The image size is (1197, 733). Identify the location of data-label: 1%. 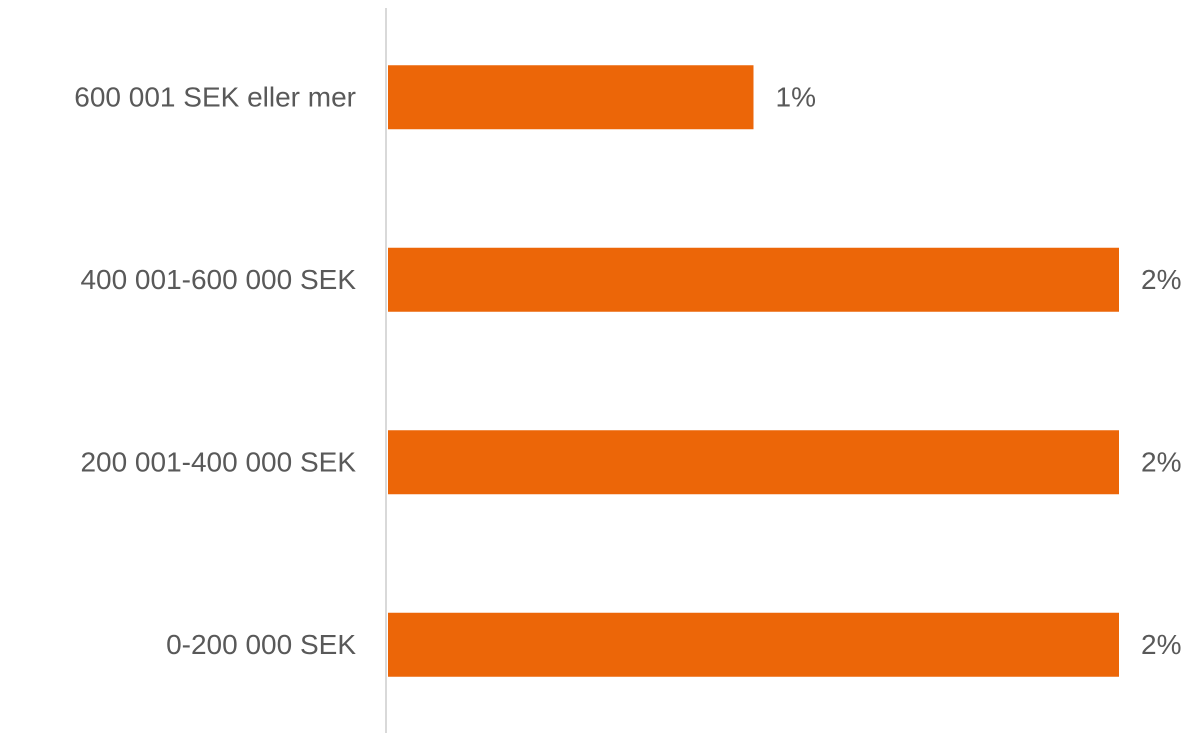
(796, 97).